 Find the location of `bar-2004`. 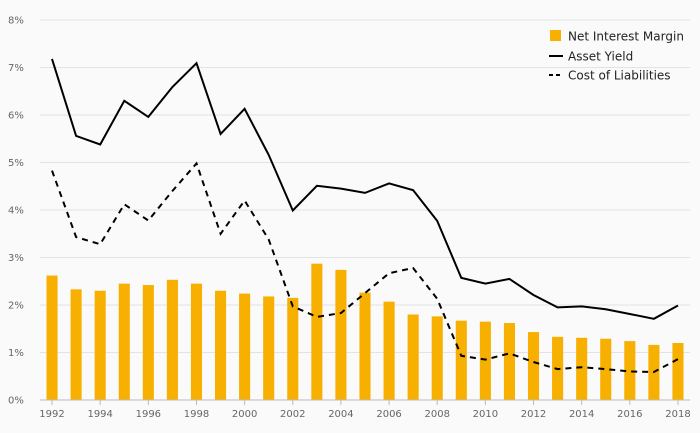

bar-2004 is located at coordinates (341, 334).